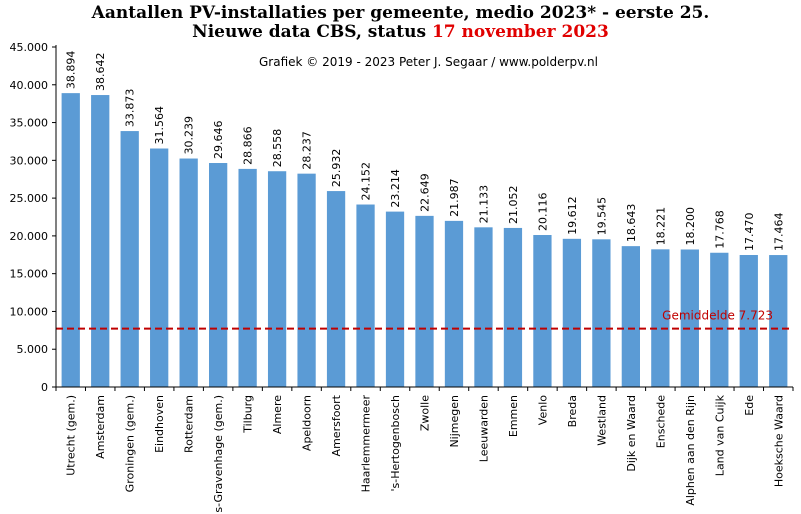 This screenshot has height=514, width=801. I want to click on category-label-9: Apeldoorn, so click(307, 423).